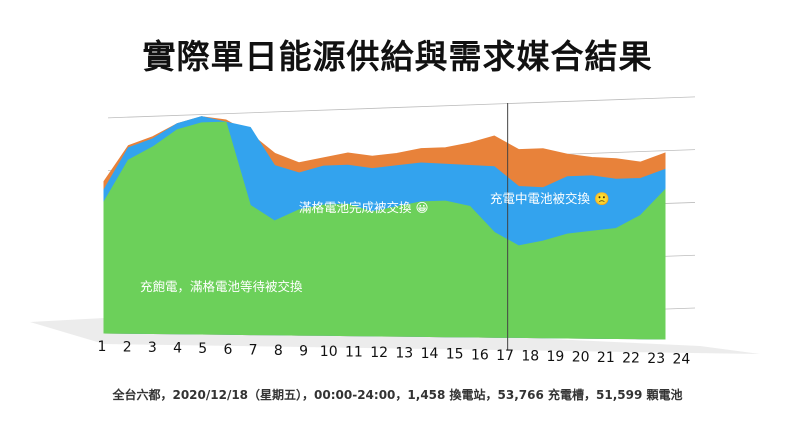 This screenshot has height=446, width=795. I want to click on chart-title: 實際單日能源供給與需求媒合結果, so click(397, 56).